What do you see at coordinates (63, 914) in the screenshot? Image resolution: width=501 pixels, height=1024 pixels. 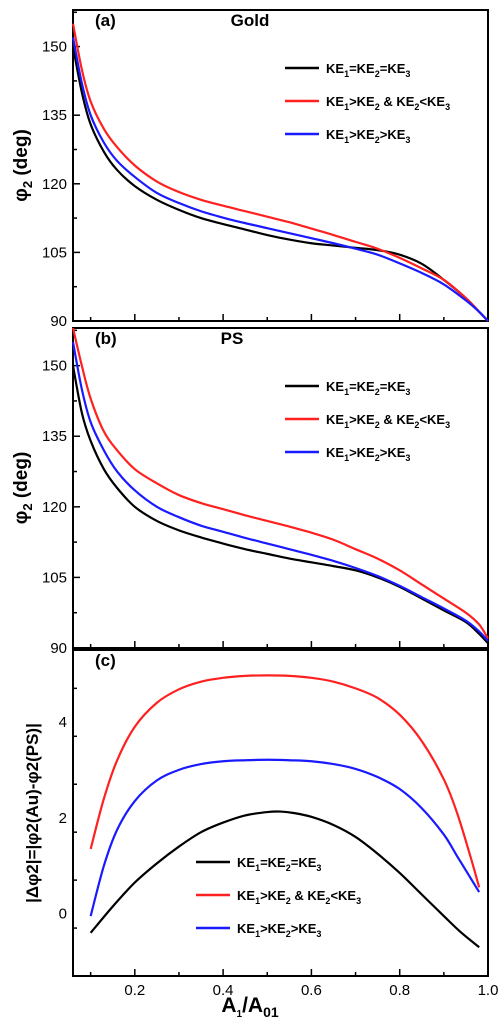 I see `y-tick-label: 0` at bounding box center [63, 914].